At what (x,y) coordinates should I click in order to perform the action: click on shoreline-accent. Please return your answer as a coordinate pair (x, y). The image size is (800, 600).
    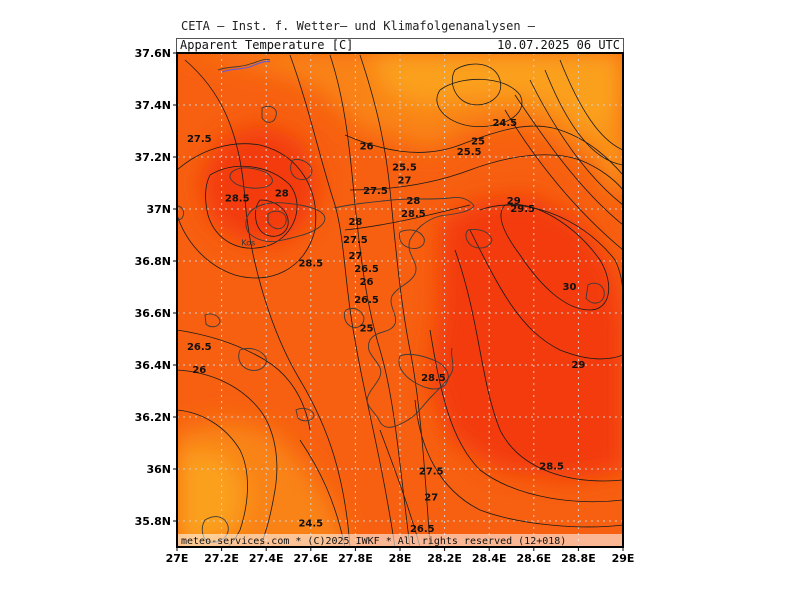
    Looking at the image, I should click on (246, 66).